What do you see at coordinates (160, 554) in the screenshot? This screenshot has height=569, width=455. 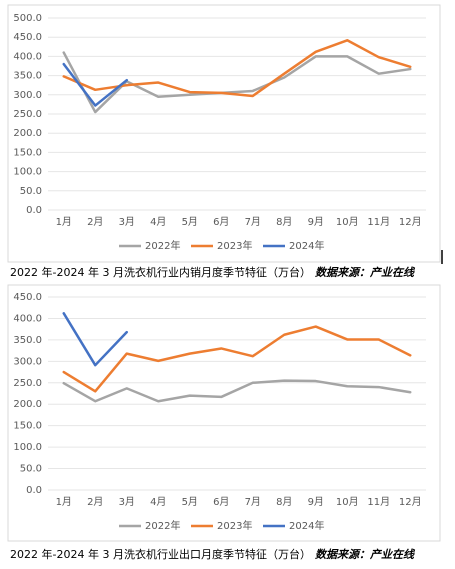 I see `caption: 2022 年-2024 年 3 月洗衣机行业出口月度季节特征（万台）` at bounding box center [160, 554].